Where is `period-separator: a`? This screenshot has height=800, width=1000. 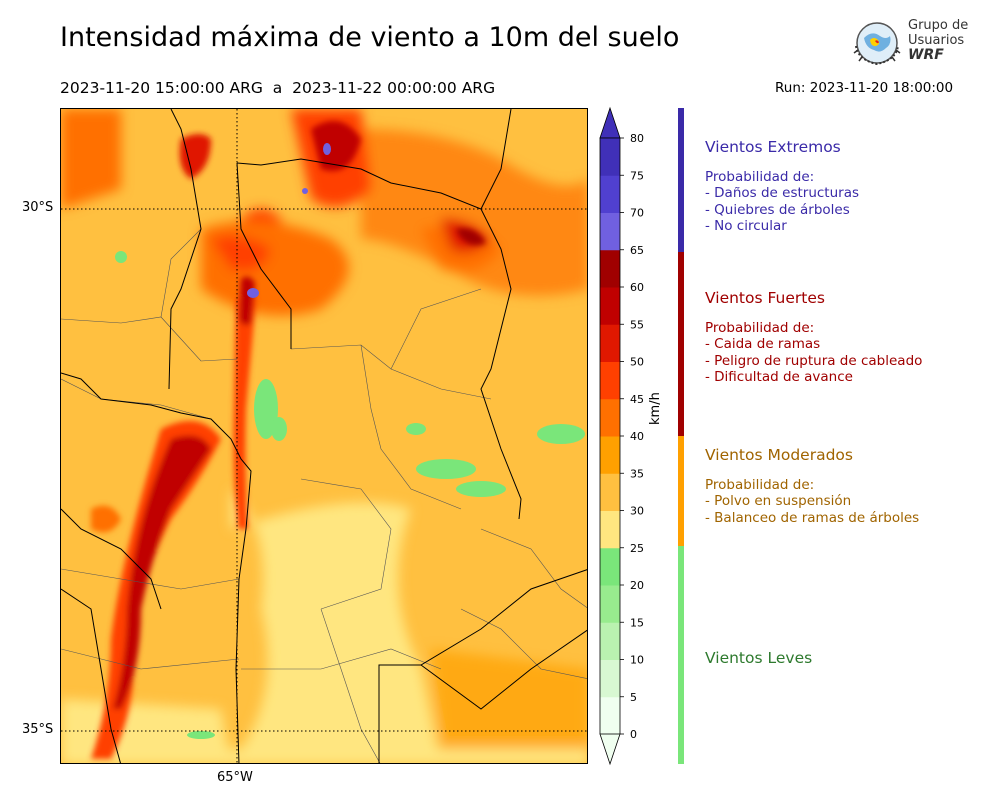 period-separator: a is located at coordinates (277, 88).